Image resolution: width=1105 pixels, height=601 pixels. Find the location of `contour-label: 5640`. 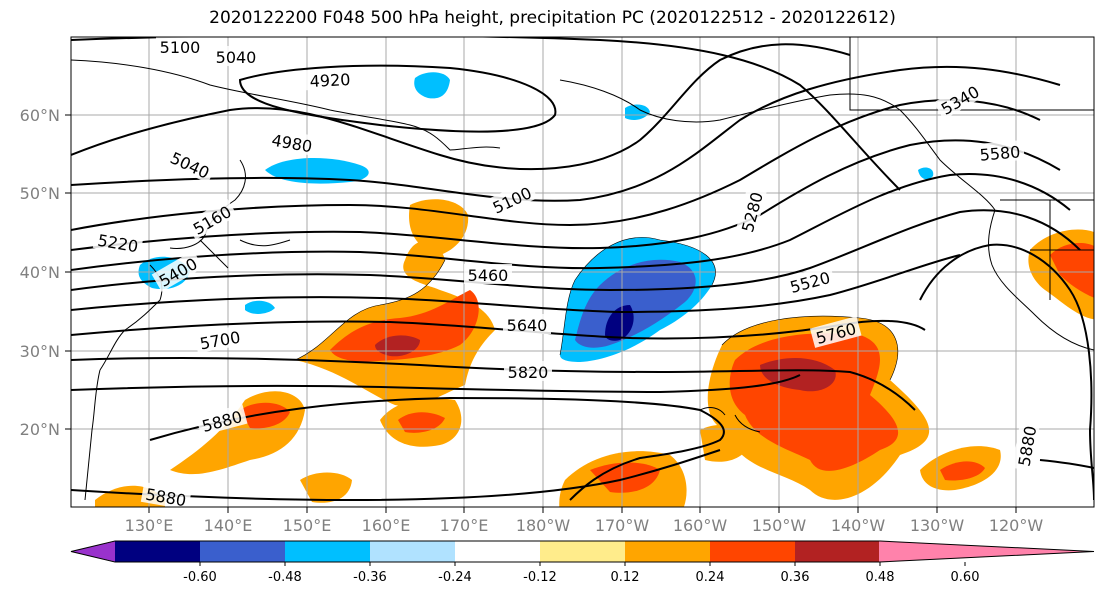

contour-label: 5640 is located at coordinates (527, 324).